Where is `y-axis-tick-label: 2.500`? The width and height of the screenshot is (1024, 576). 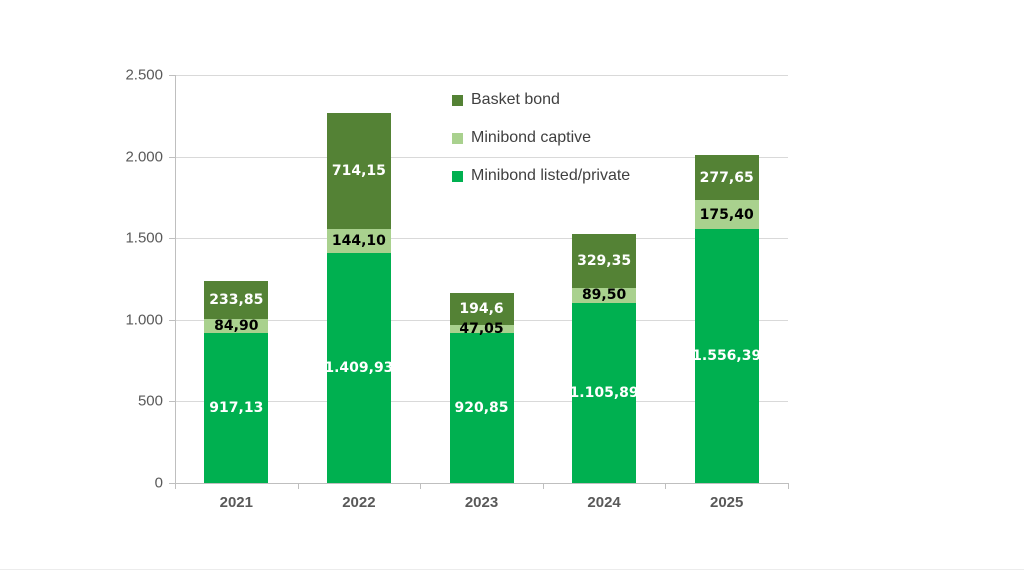
y-axis-tick-label: 2.500 is located at coordinates (144, 75).